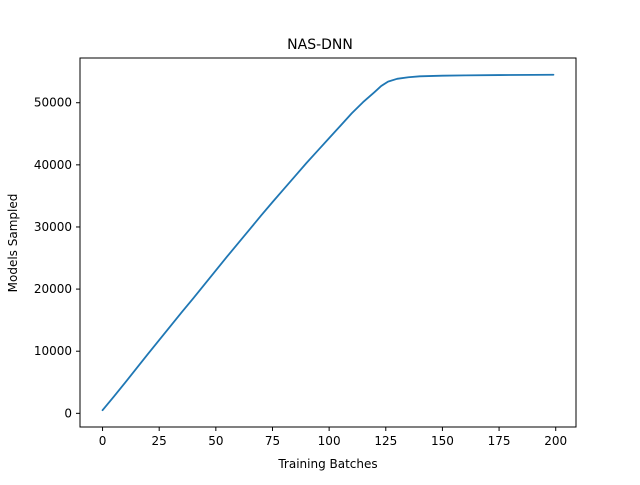 This screenshot has height=485, width=640. Describe the element at coordinates (53, 289) in the screenshot. I see `y-tick-label: 20000` at that location.